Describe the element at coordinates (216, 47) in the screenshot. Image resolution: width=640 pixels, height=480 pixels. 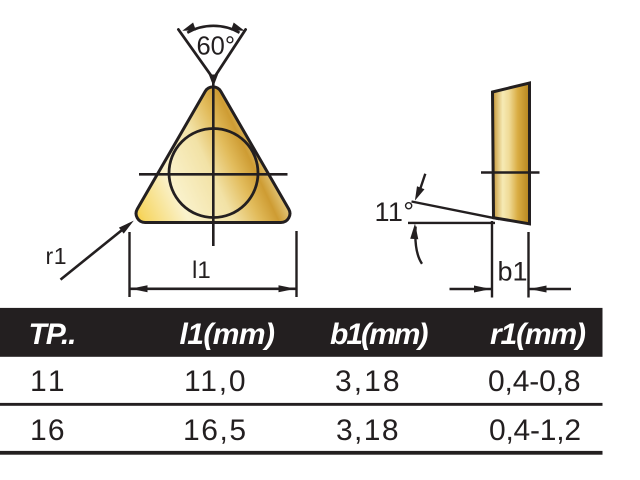
I see `svg-text: 60°` at that location.